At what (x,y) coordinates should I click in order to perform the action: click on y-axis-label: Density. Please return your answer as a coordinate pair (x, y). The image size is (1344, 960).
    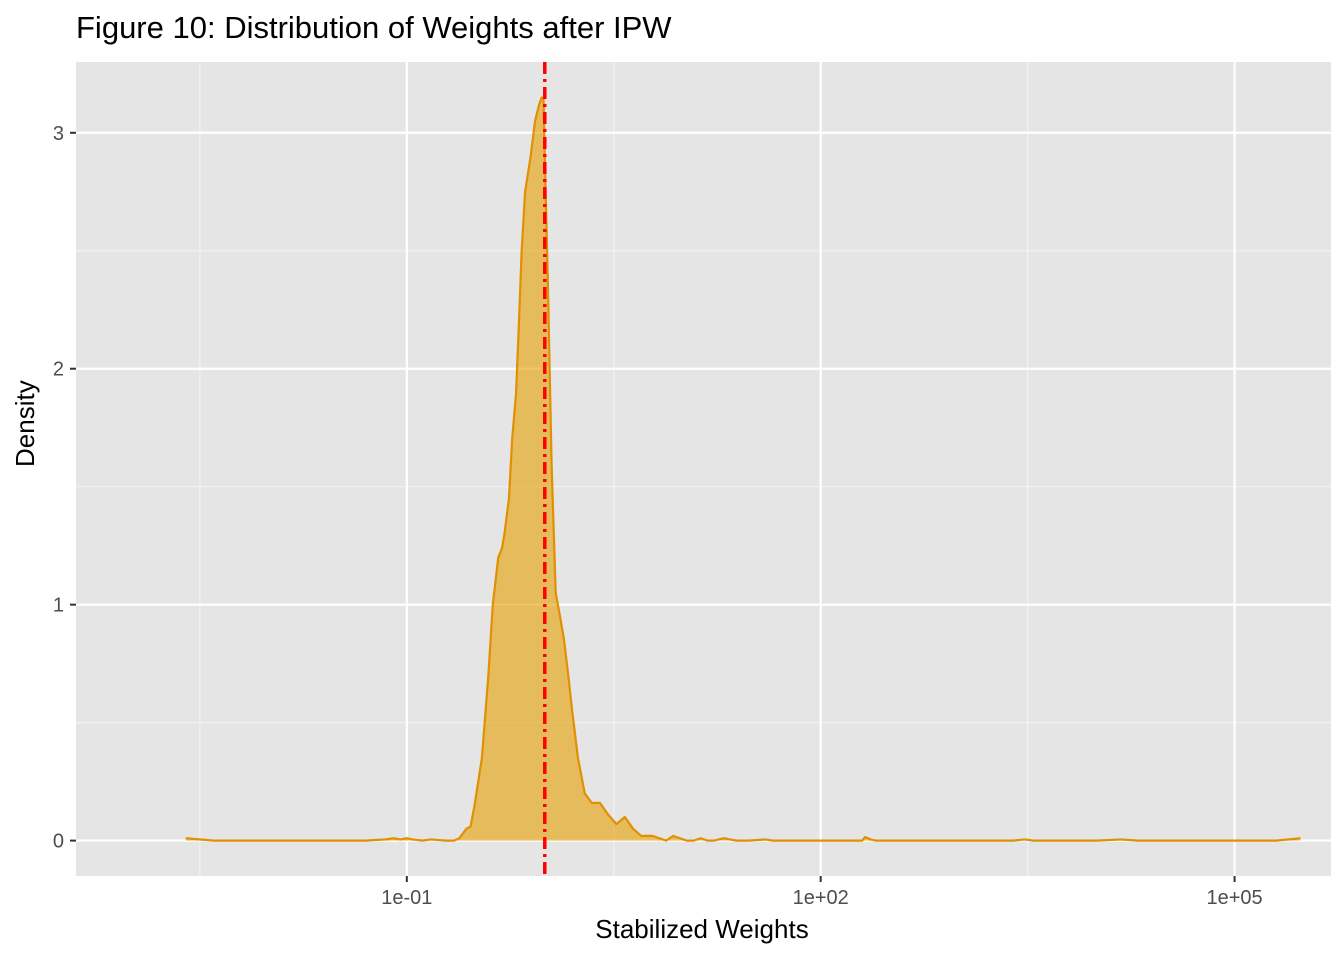
    Looking at the image, I should click on (25, 423).